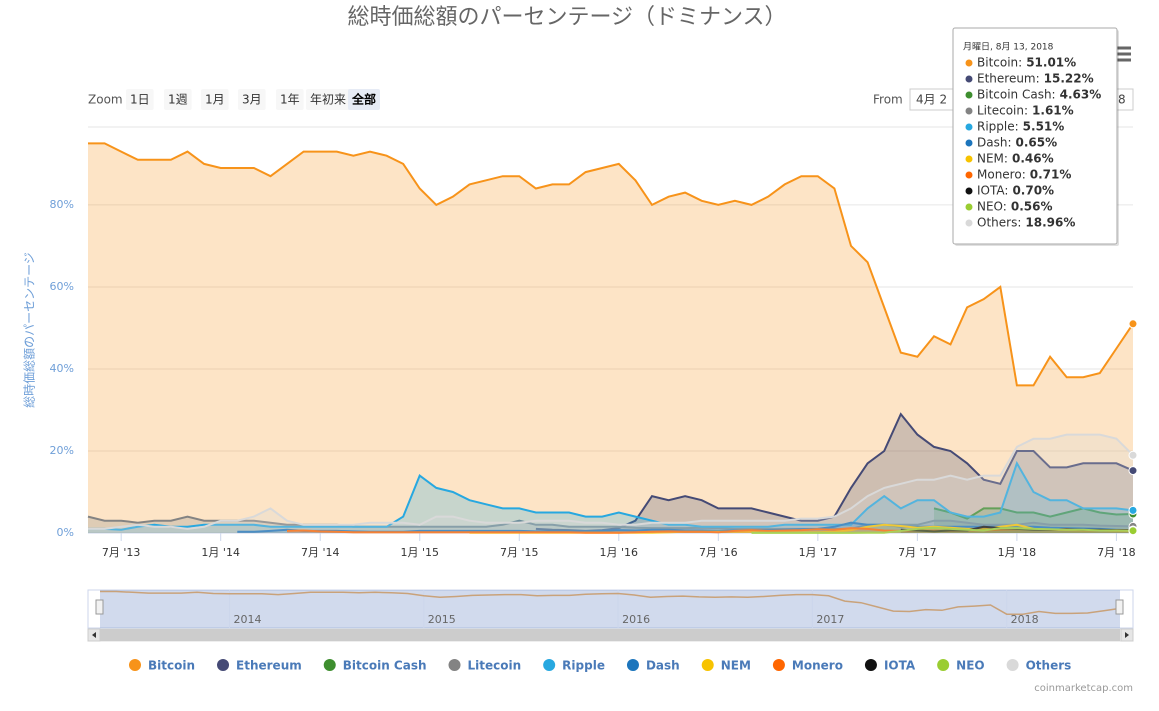  I want to click on y-tick-label: 60%, so click(62, 286).